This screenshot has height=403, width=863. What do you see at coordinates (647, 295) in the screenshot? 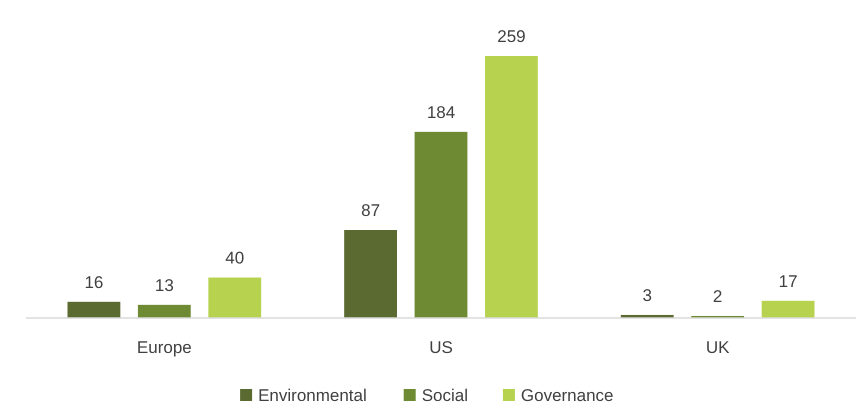
I see `data-label: 3` at bounding box center [647, 295].